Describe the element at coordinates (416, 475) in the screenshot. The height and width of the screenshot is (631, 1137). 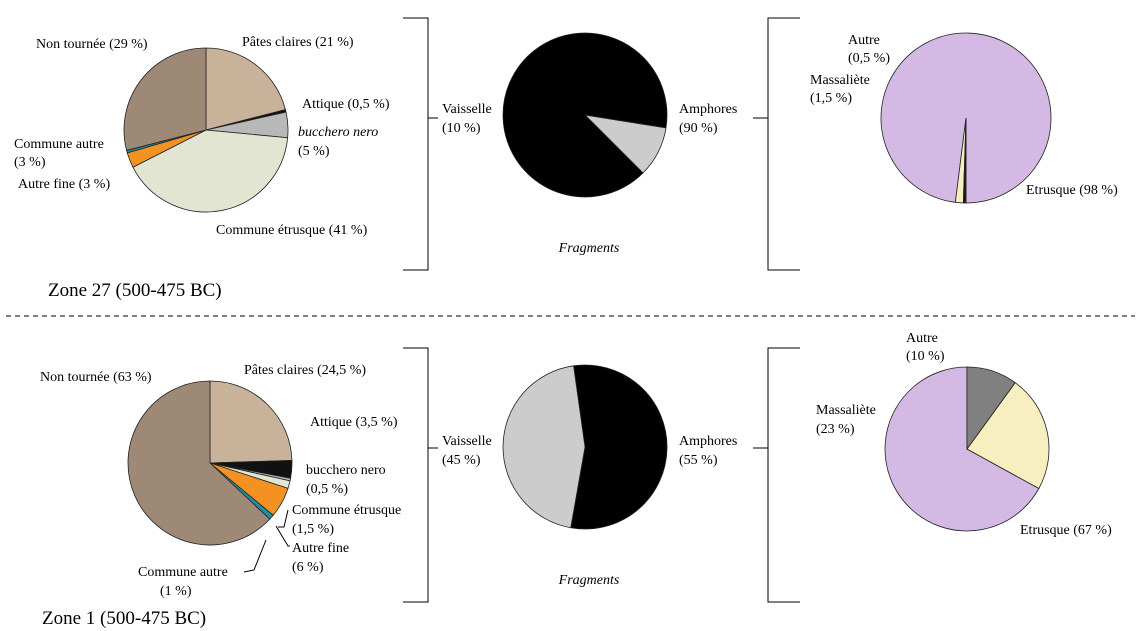
I see `zone1-bracket-left` at that location.